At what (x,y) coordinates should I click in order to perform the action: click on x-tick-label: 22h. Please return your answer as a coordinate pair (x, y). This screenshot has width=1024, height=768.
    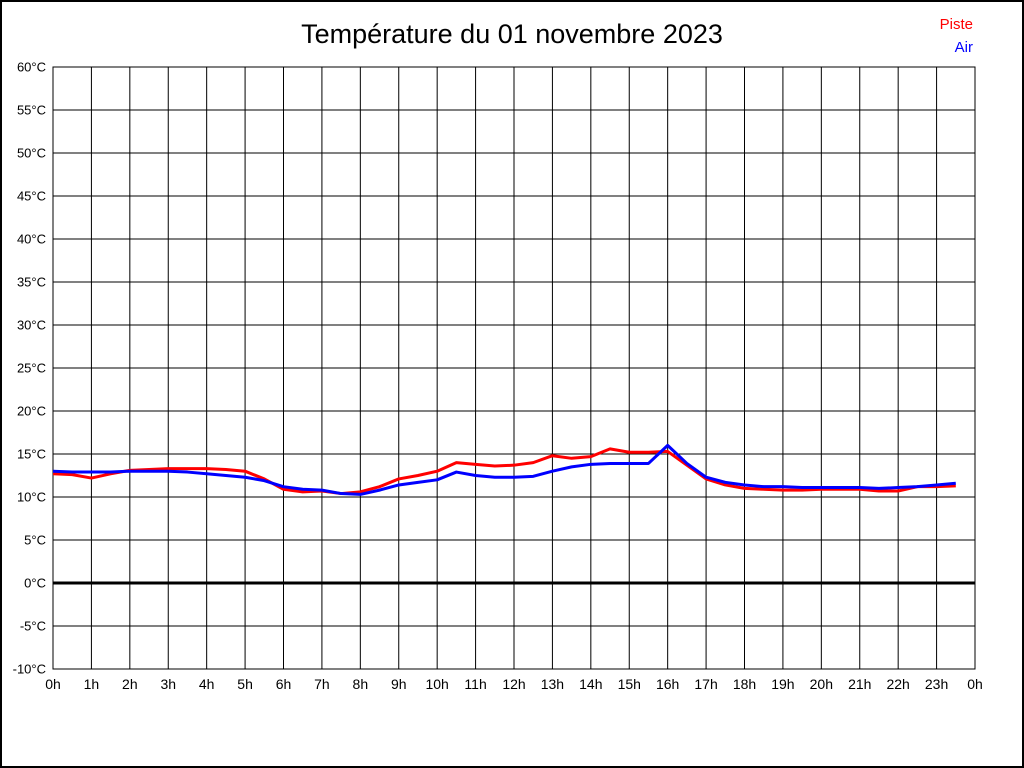
    Looking at the image, I should click on (897, 684).